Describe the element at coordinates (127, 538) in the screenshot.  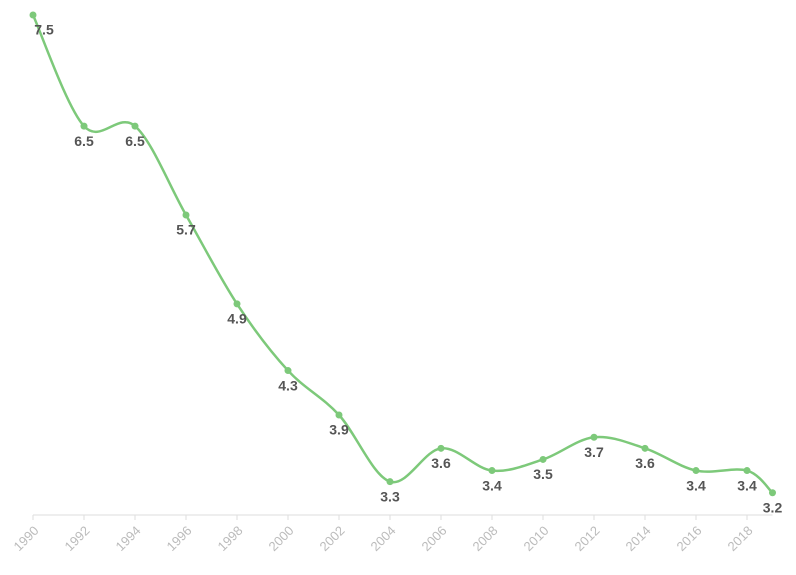
I see `x-tick-label: 1994` at that location.